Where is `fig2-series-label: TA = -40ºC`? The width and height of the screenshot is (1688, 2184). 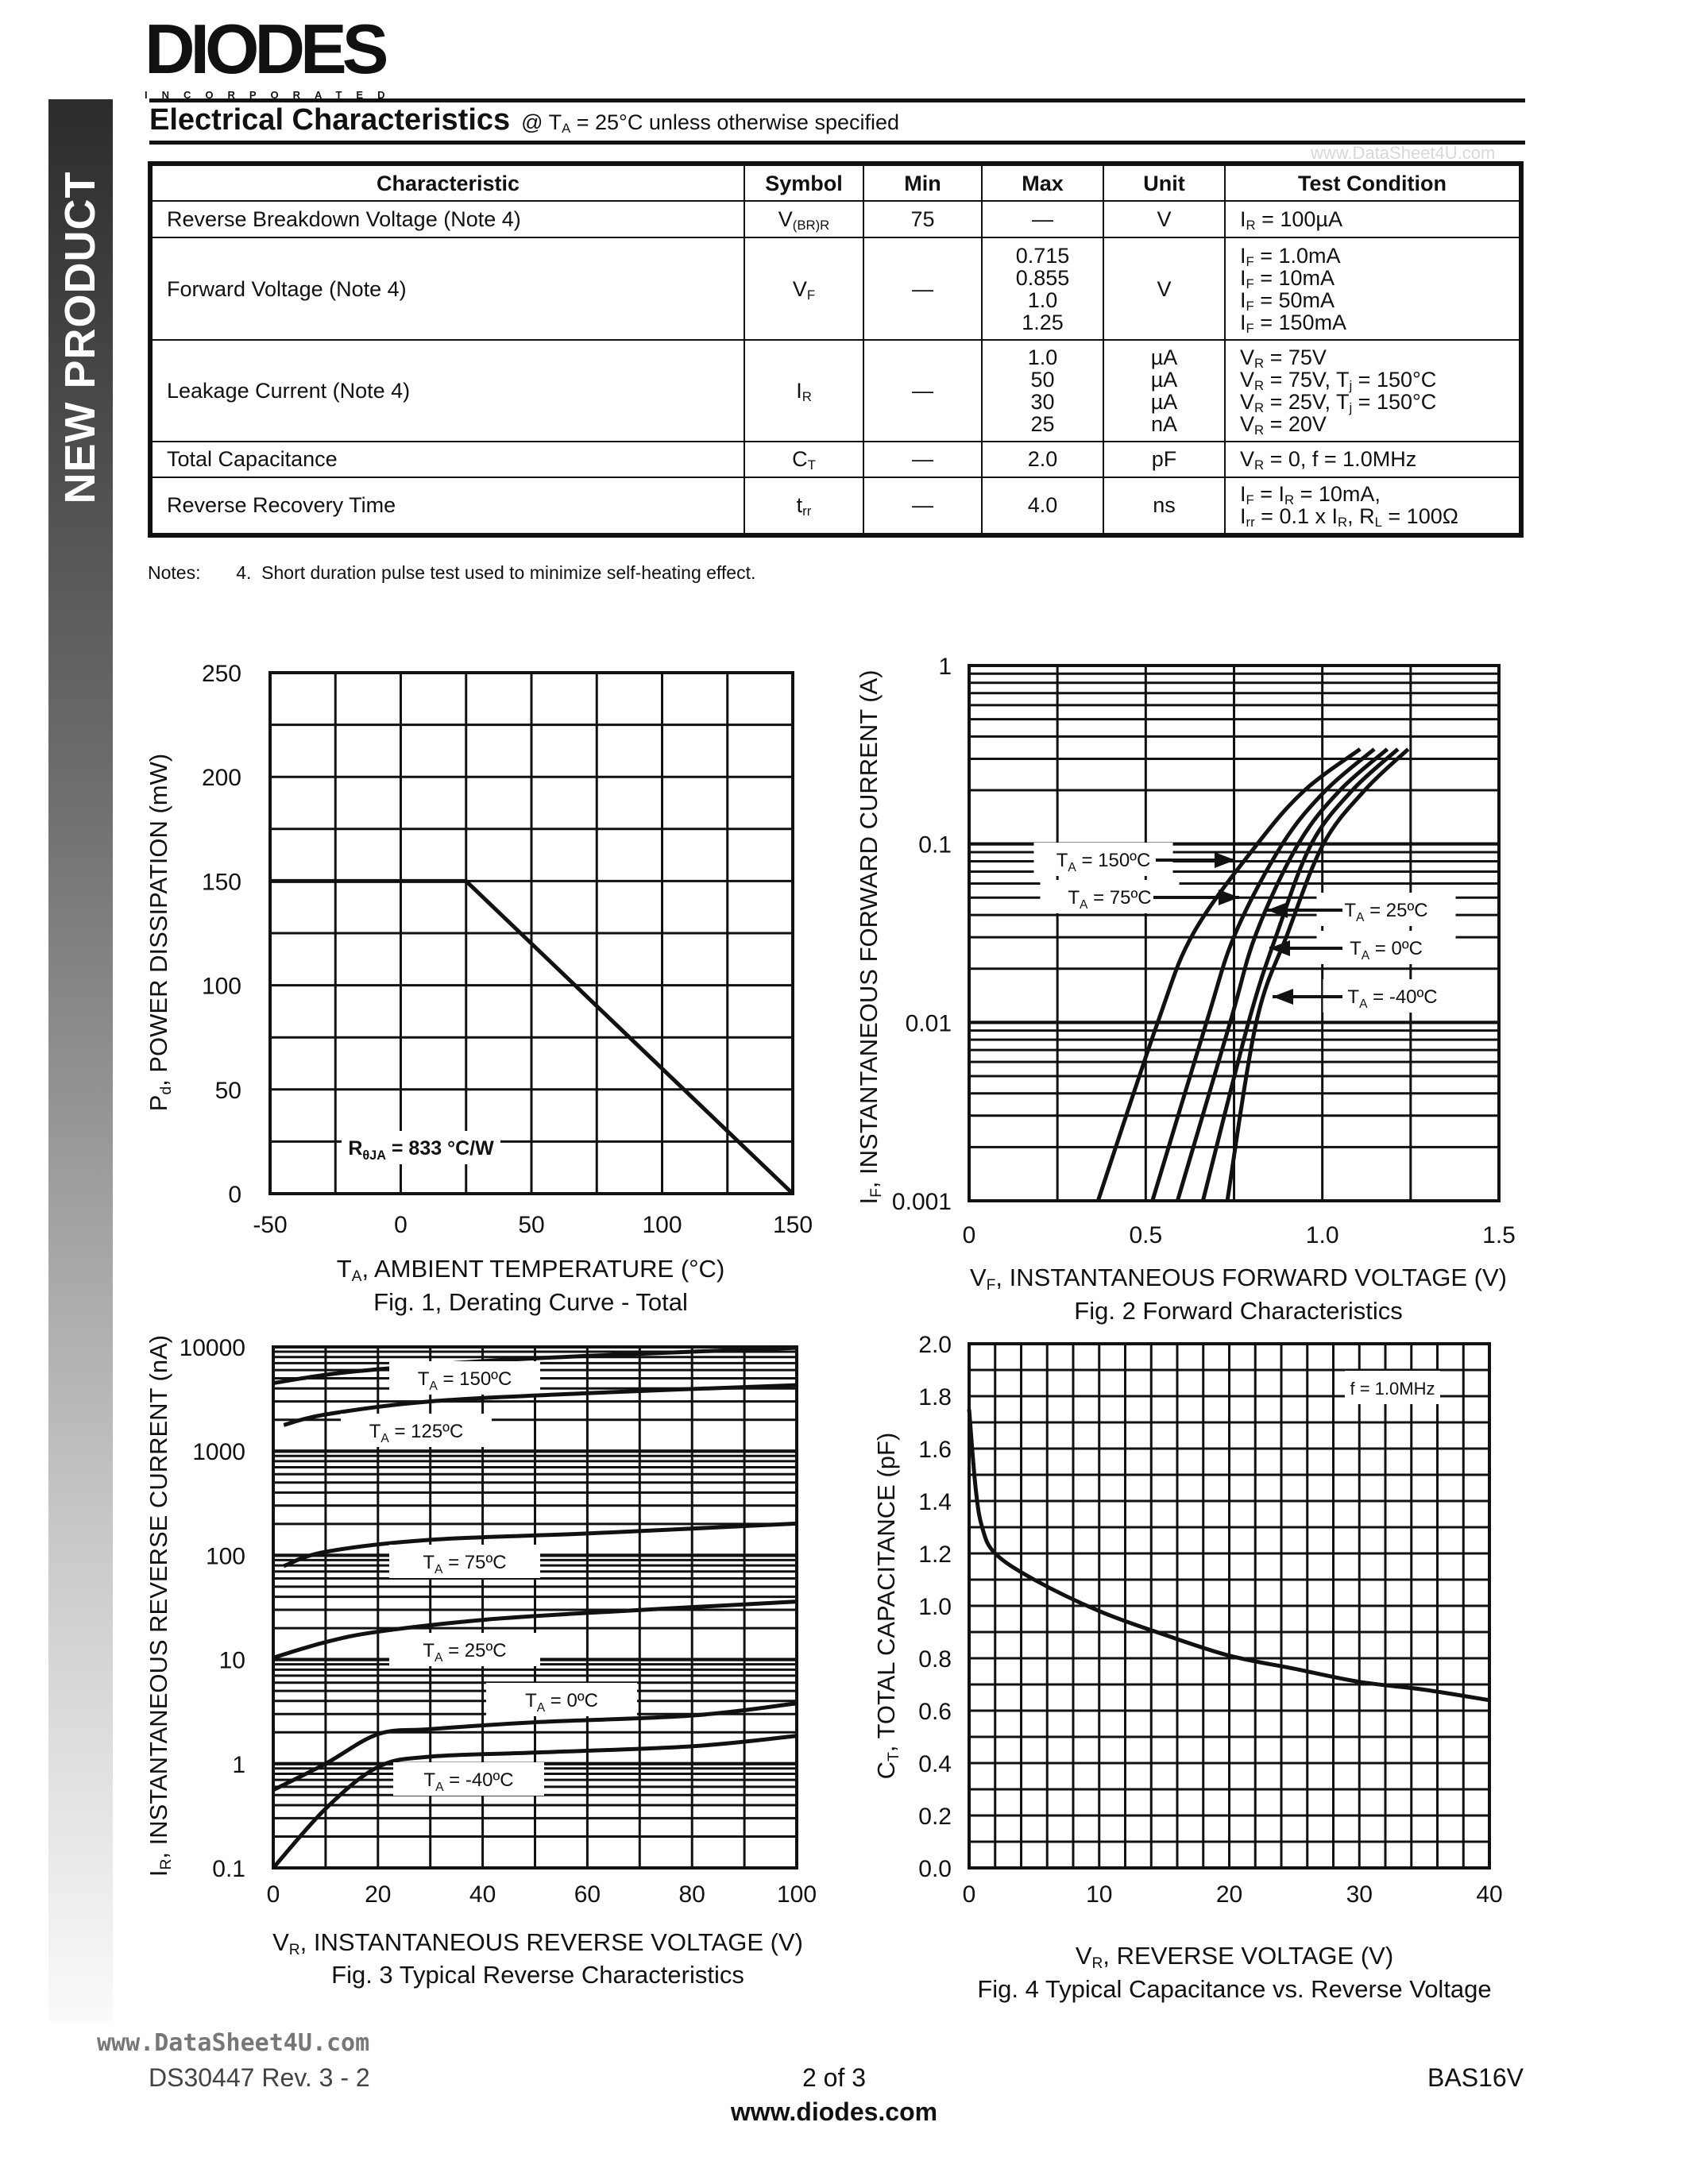 fig2-series-label: TA = -40ºC is located at coordinates (1392, 998).